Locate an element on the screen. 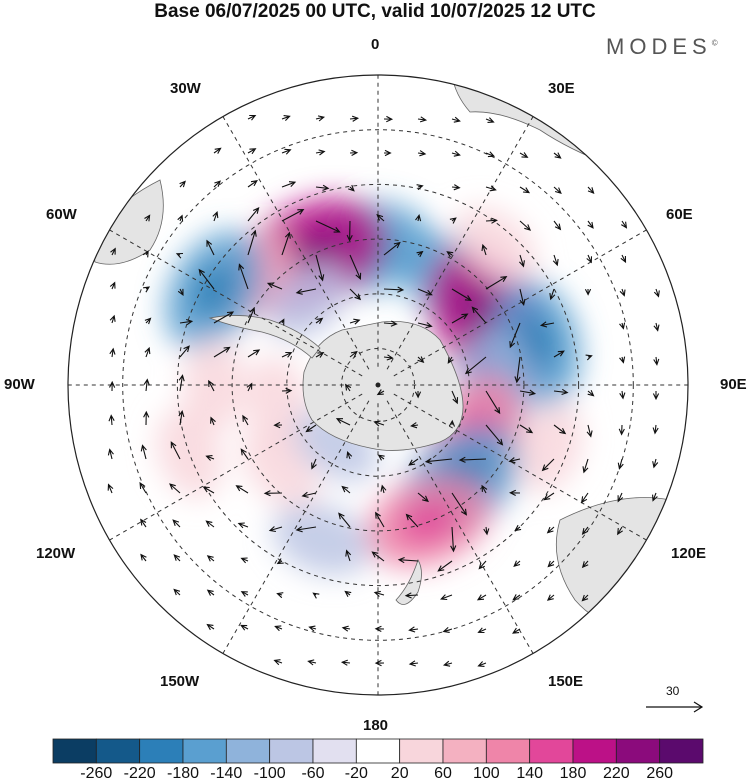 The width and height of the screenshot is (750, 783). lon-label-120w: 120W is located at coordinates (56, 553).